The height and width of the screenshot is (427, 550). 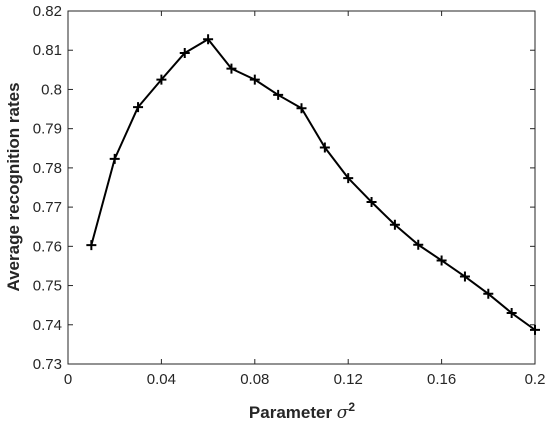 I want to click on y-tick-label: 0.73, so click(x=47, y=364).